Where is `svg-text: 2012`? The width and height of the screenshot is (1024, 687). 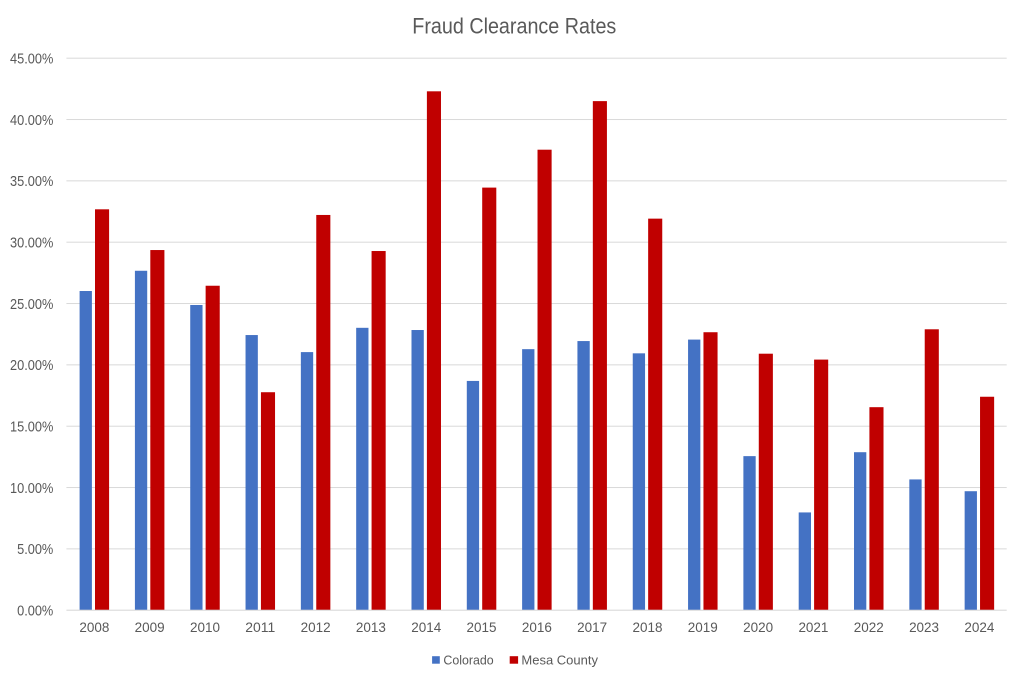
svg-text: 2012 is located at coordinates (316, 627).